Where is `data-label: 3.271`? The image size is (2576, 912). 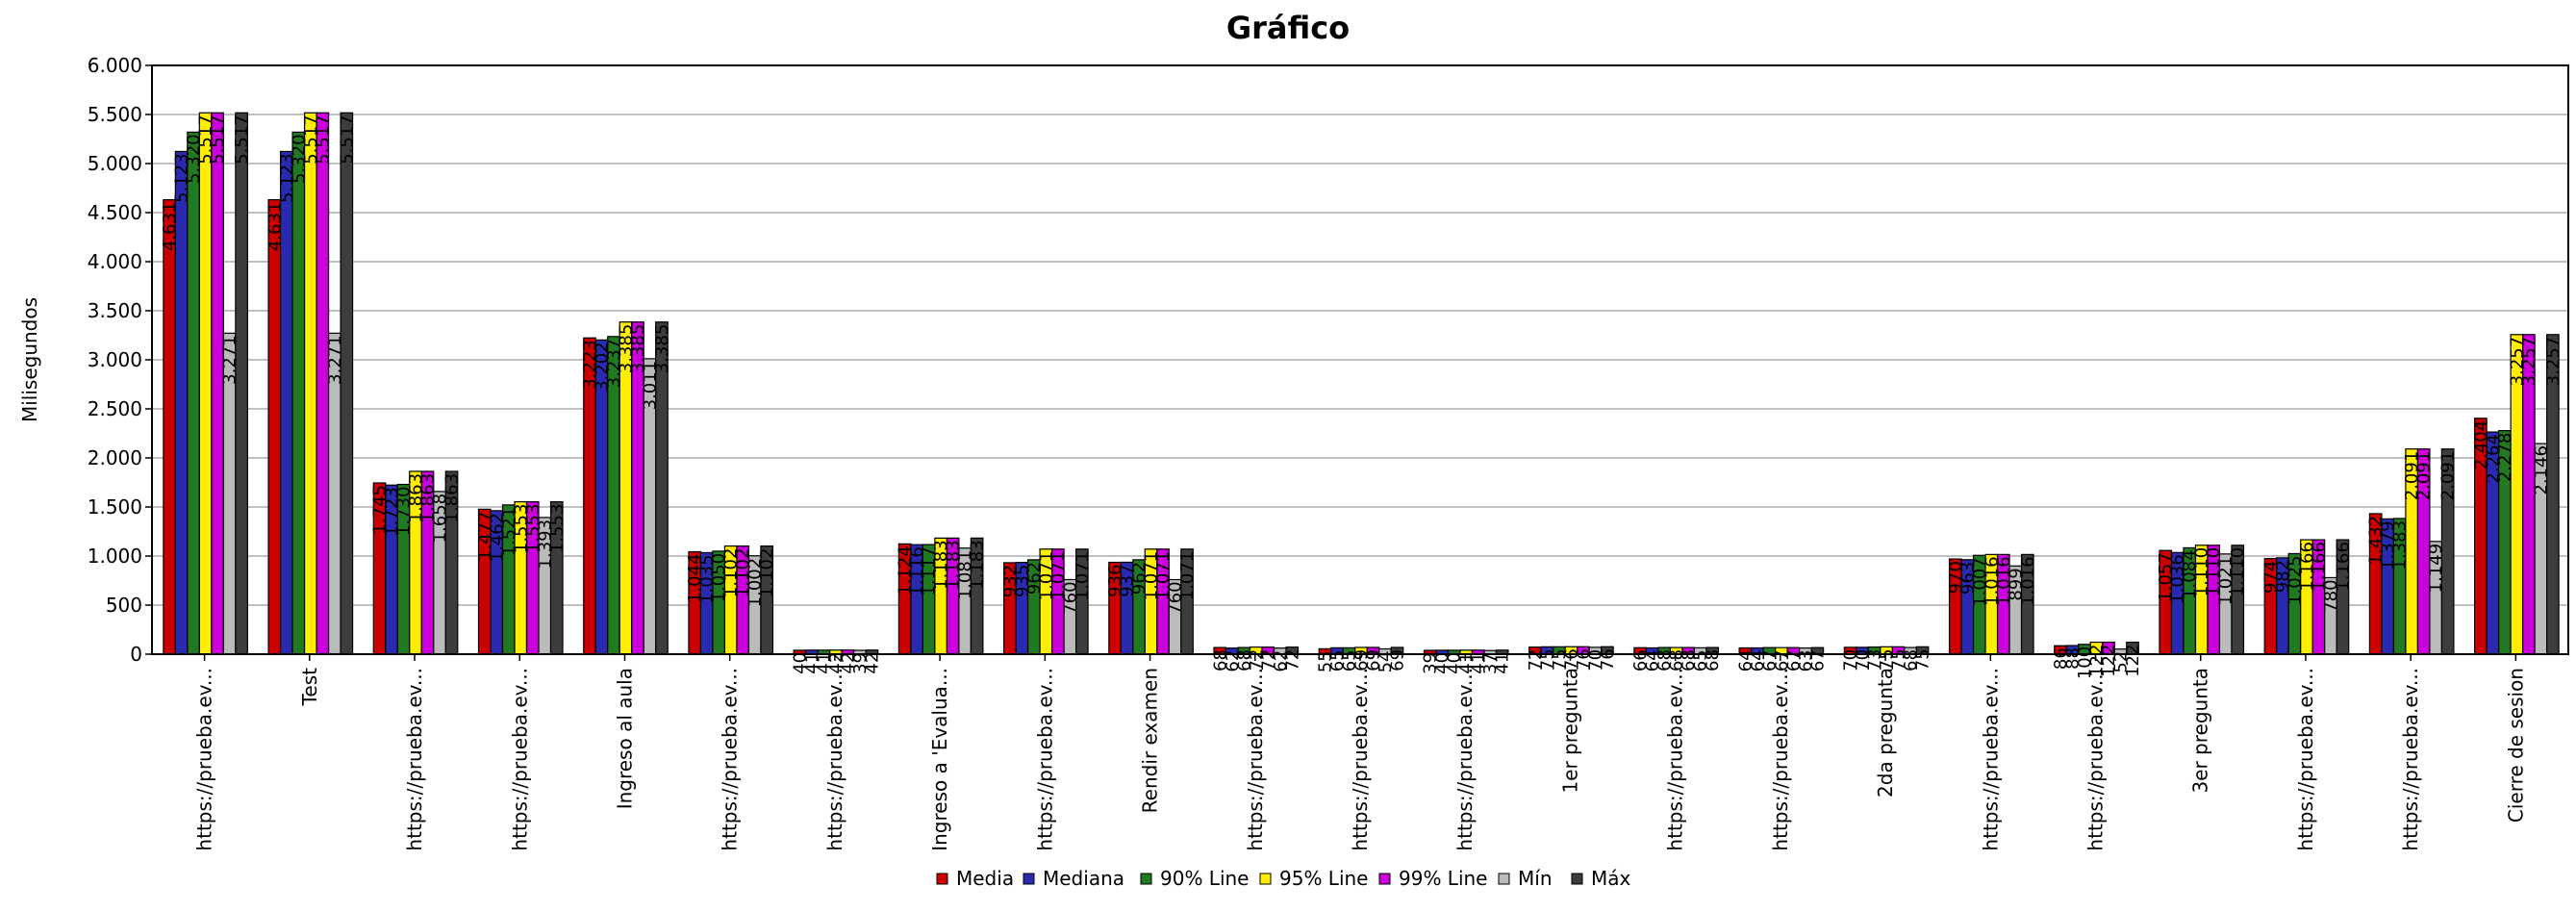
data-label: 3.271 is located at coordinates (335, 360).